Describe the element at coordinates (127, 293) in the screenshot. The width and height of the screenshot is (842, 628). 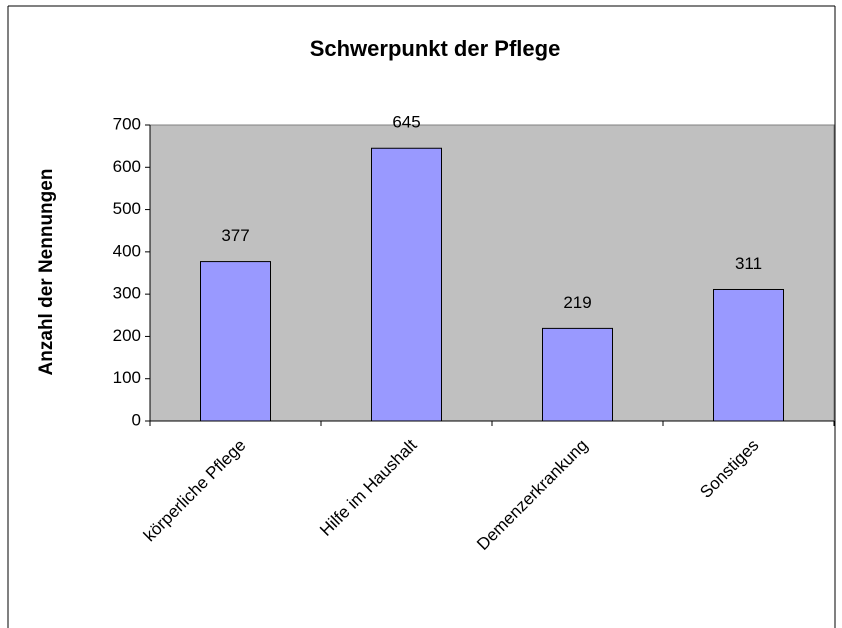
I see `y-tick-label: 300` at that location.